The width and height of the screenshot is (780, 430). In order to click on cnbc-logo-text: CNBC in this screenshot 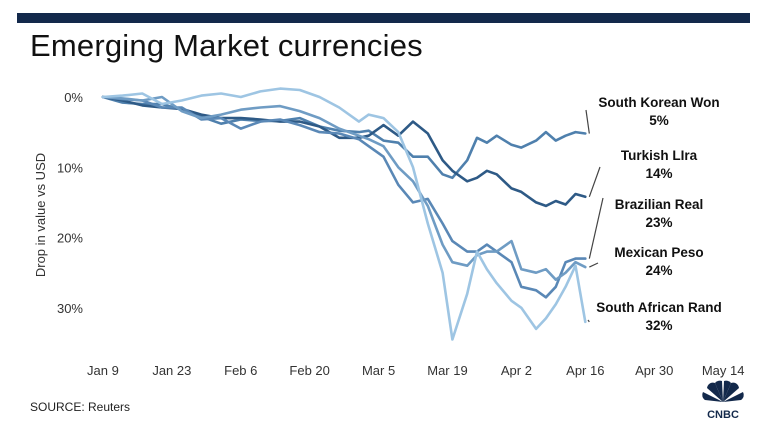, I will do `click(723, 415)`.